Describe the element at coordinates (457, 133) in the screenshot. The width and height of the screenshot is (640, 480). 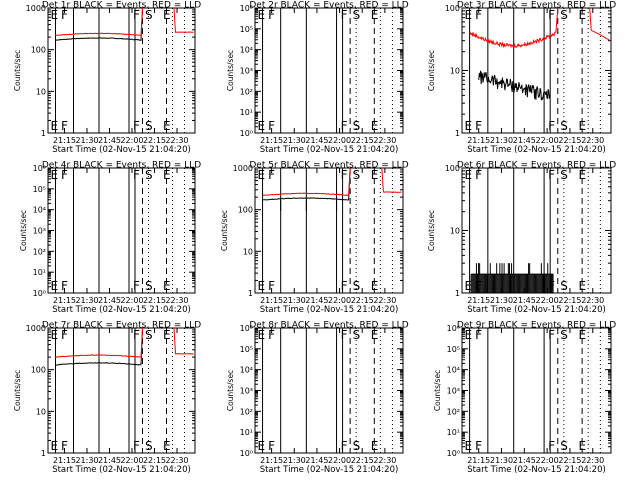
I see `y-tick-label: 1` at that location.